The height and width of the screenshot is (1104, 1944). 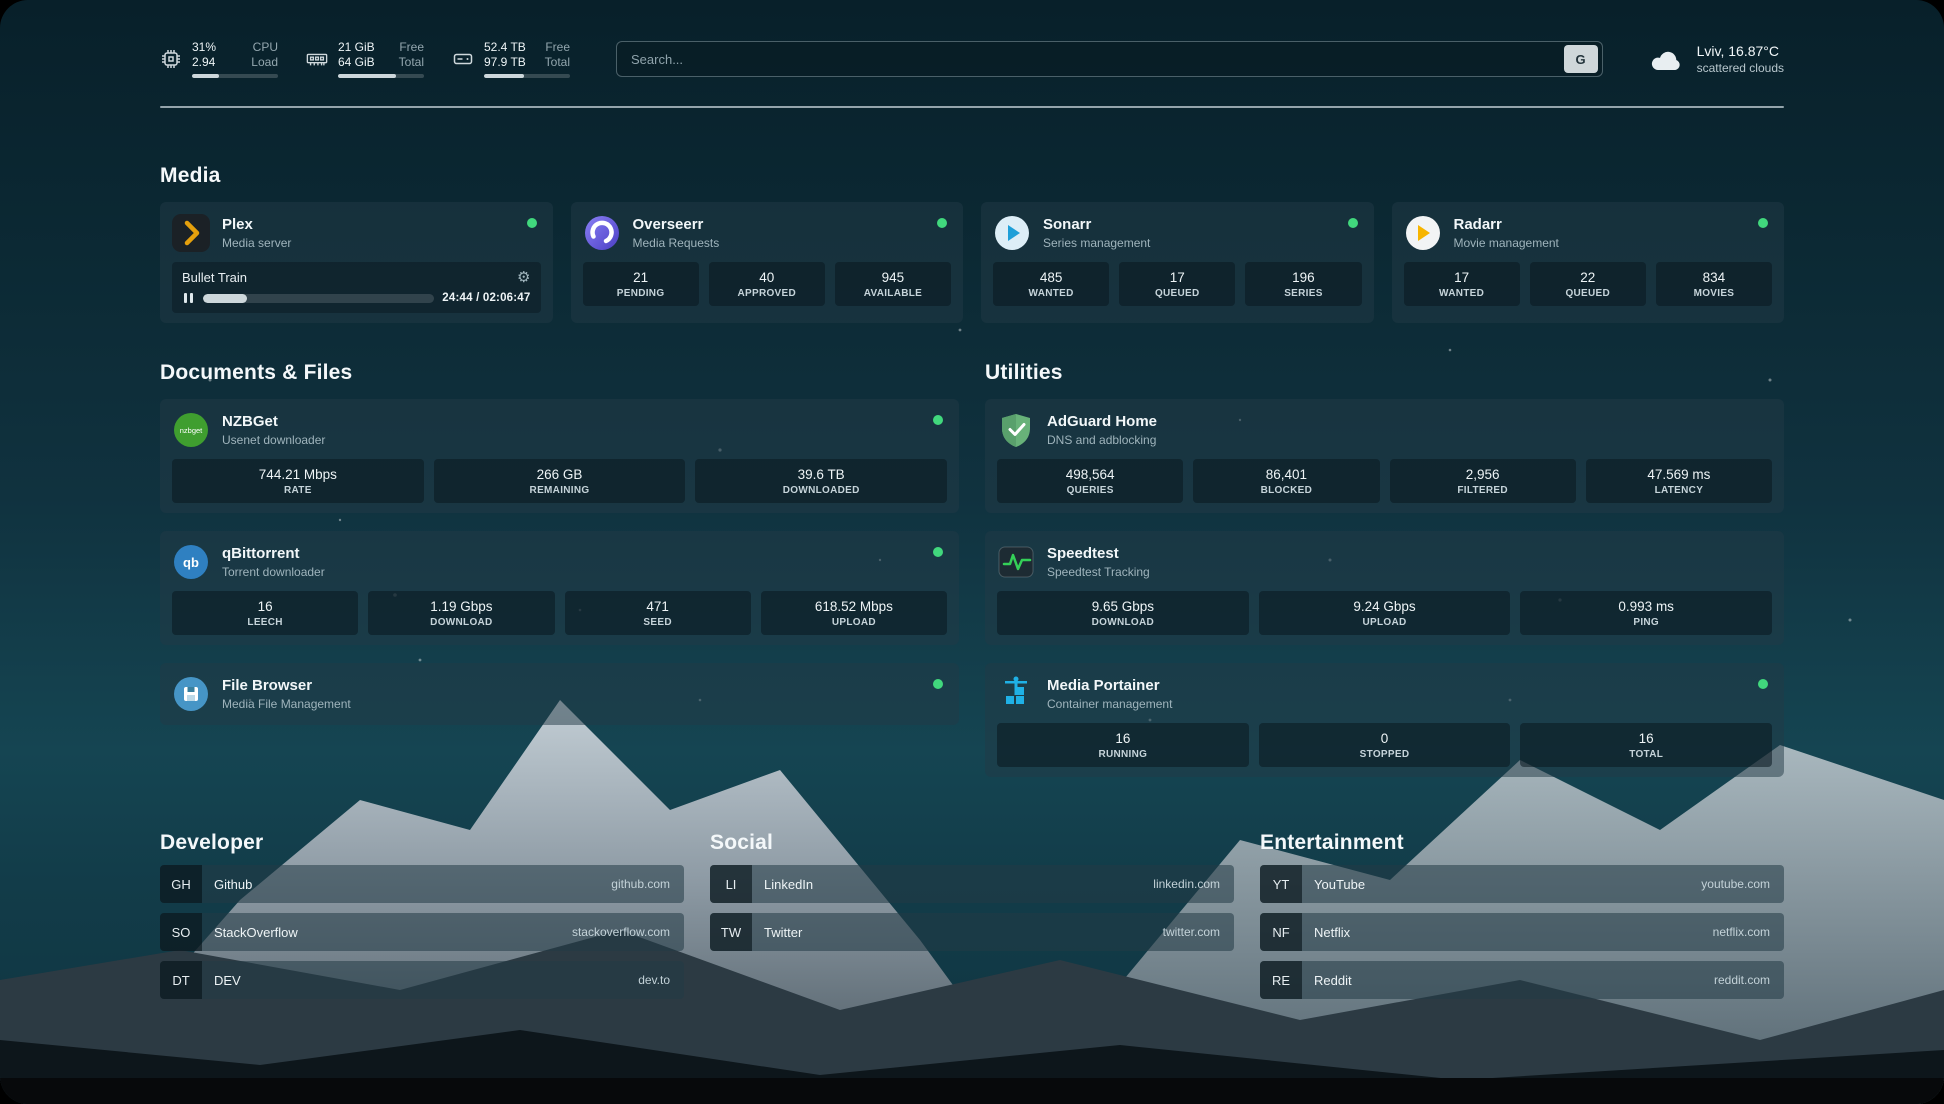 I want to click on app-name: Radarr, so click(x=1477, y=224).